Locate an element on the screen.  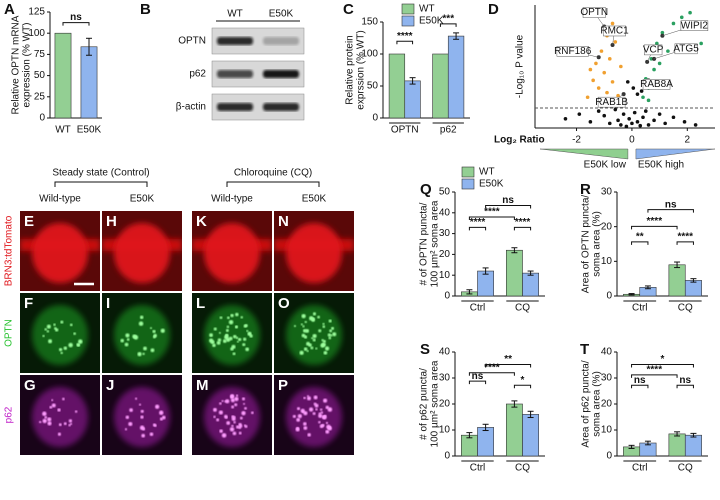
label-box is located at coordinates (572, 51).